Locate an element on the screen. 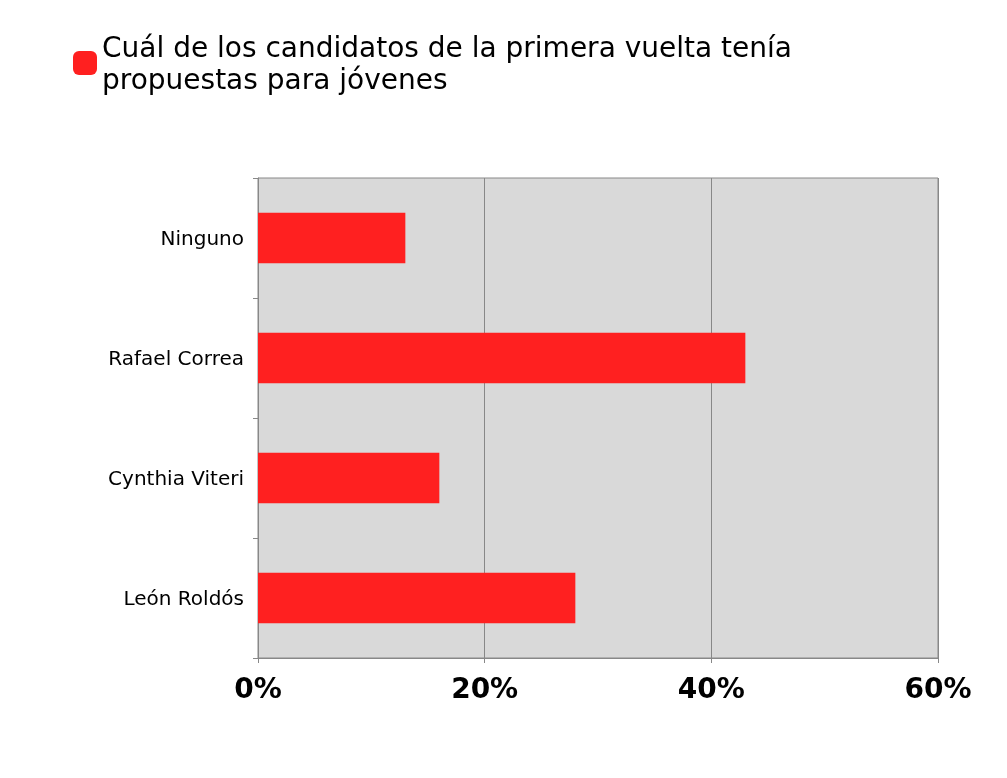  x-tick-label: 20% is located at coordinates (485, 688).